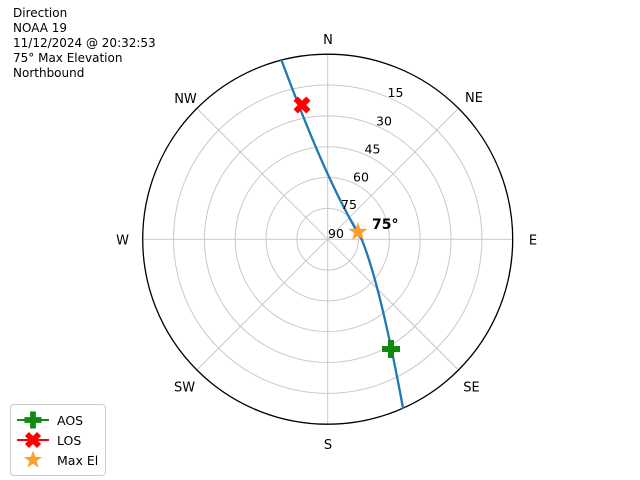 The width and height of the screenshot is (640, 480). I want to click on legend-item-max-el: Max El, so click(57, 460).